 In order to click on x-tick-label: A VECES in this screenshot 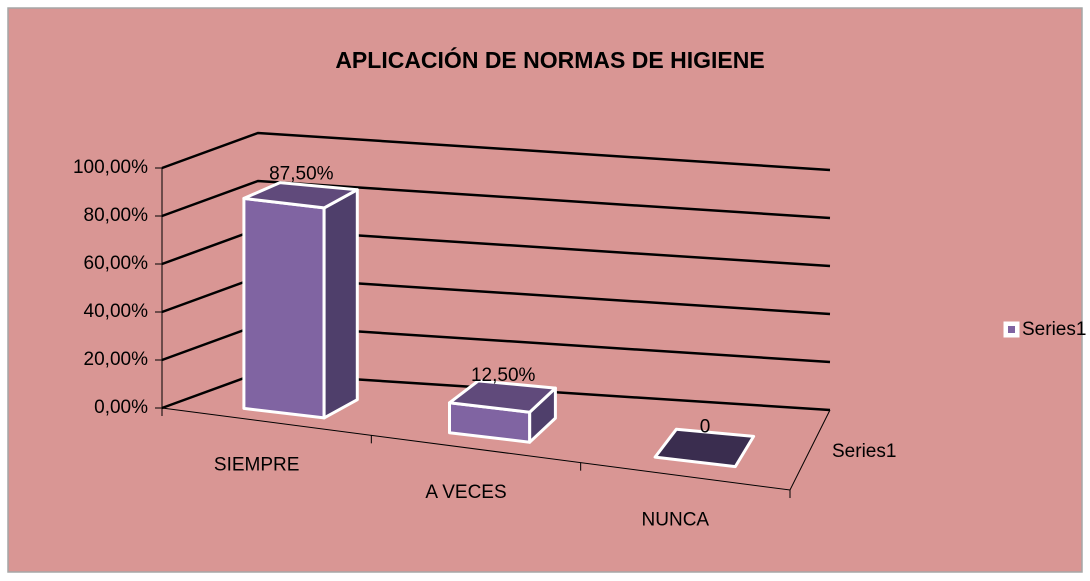, I will do `click(465, 492)`.